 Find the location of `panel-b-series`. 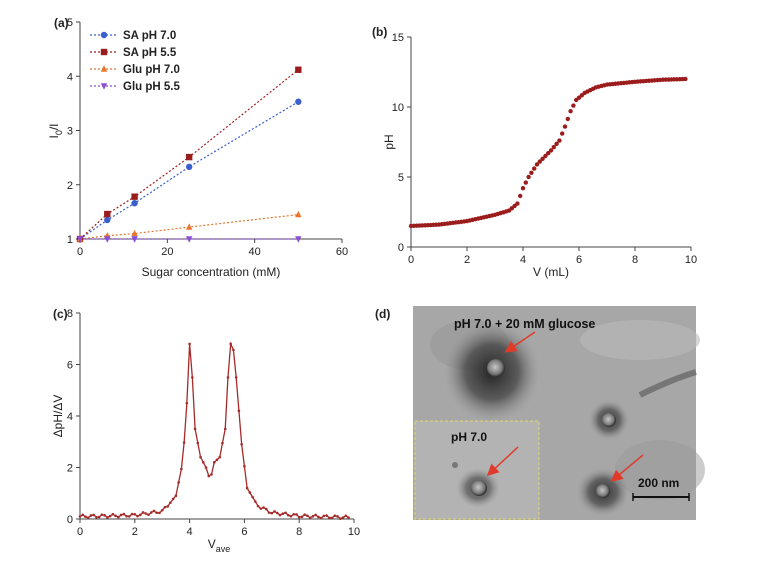

panel-b-series is located at coordinates (548, 152).